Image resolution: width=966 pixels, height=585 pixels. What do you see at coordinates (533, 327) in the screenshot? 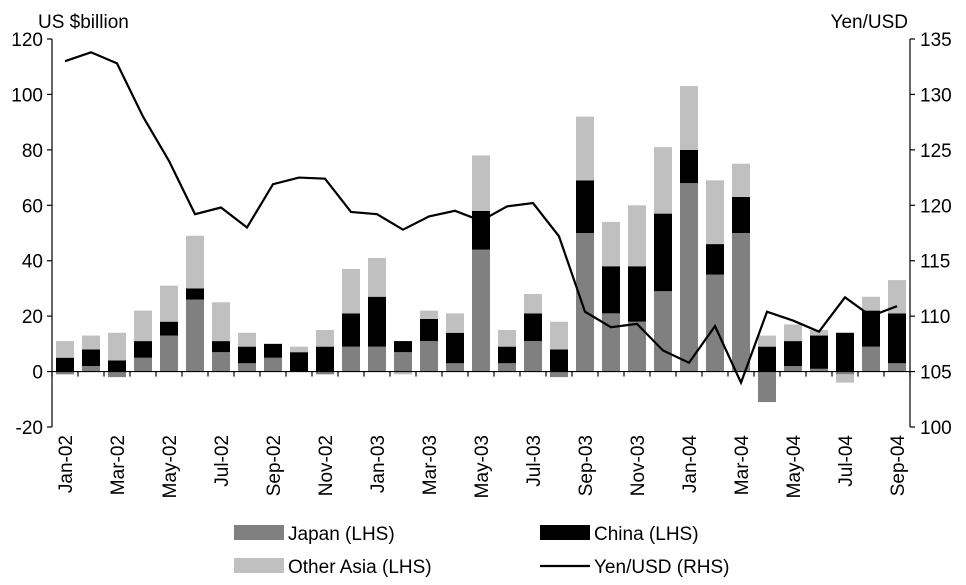
I see `bar-Jul-03-china` at bounding box center [533, 327].